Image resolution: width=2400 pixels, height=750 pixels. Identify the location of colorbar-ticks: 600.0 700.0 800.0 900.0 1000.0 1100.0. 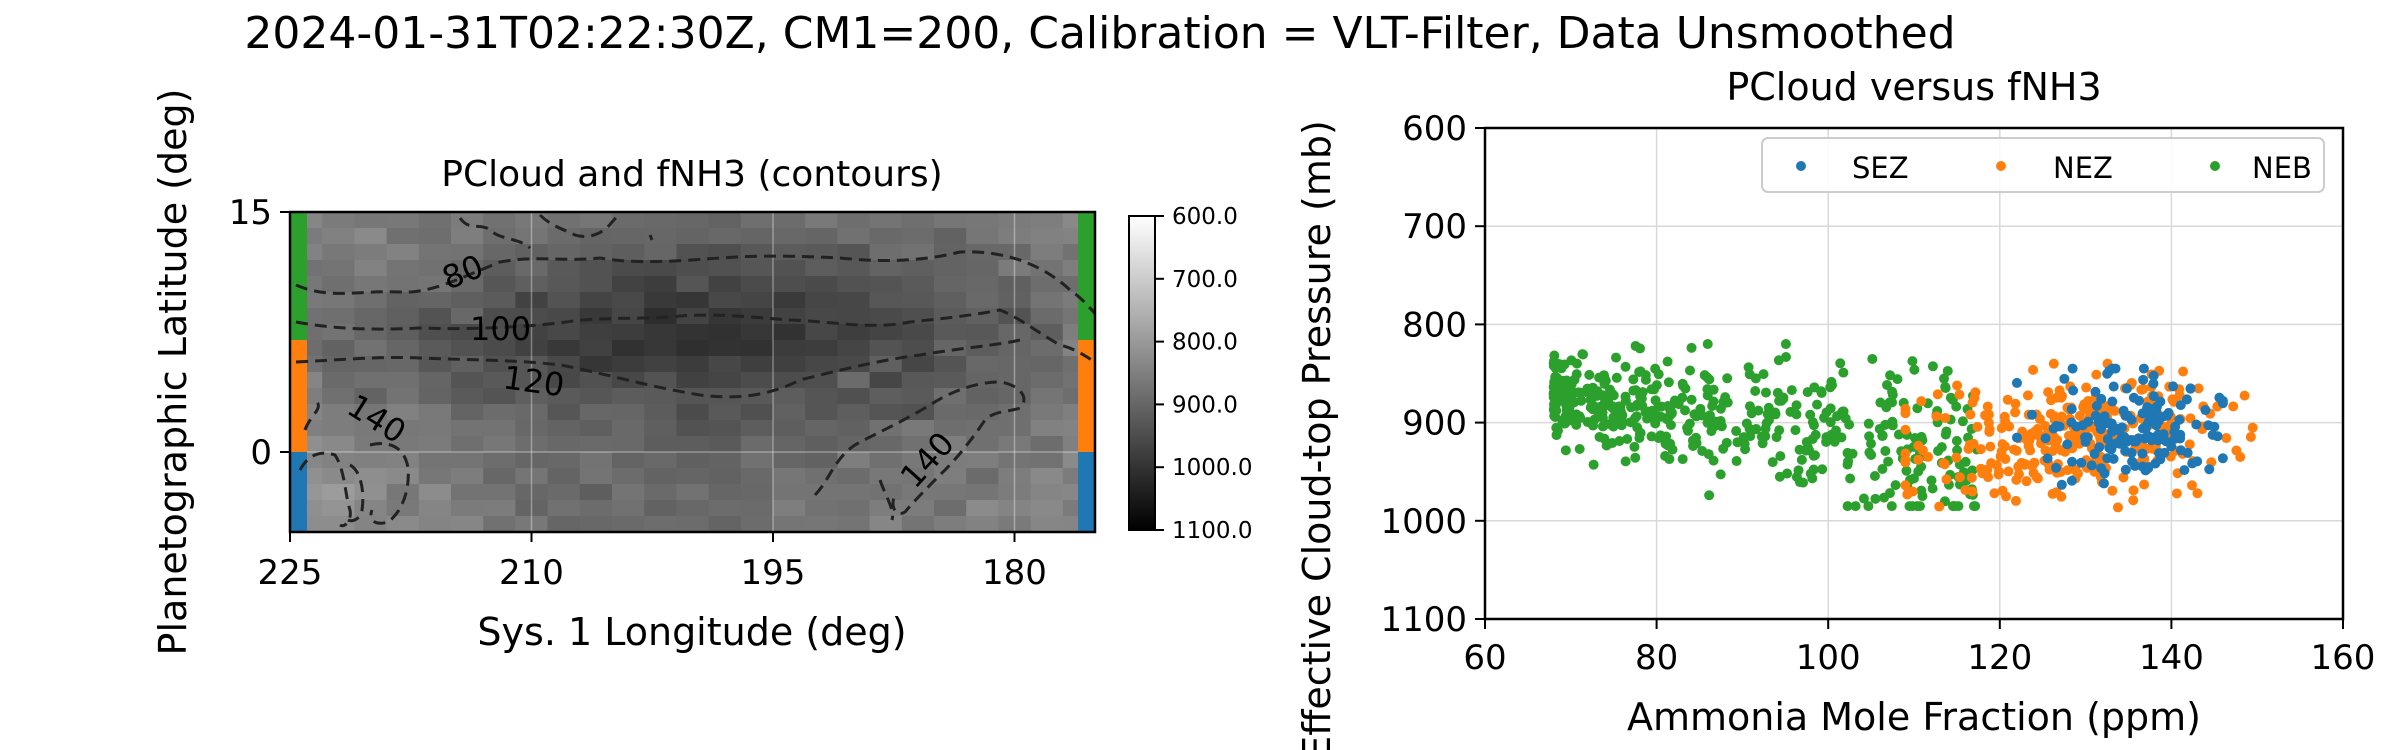
(1203, 374).